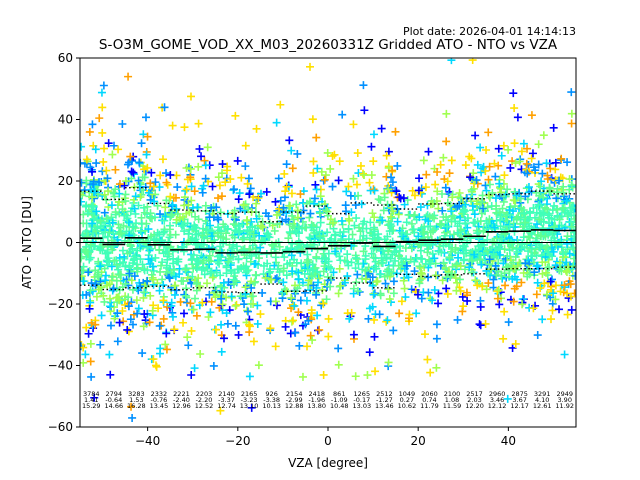 The width and height of the screenshot is (640, 480). I want to click on bin-count-label: 2154, so click(294, 394).